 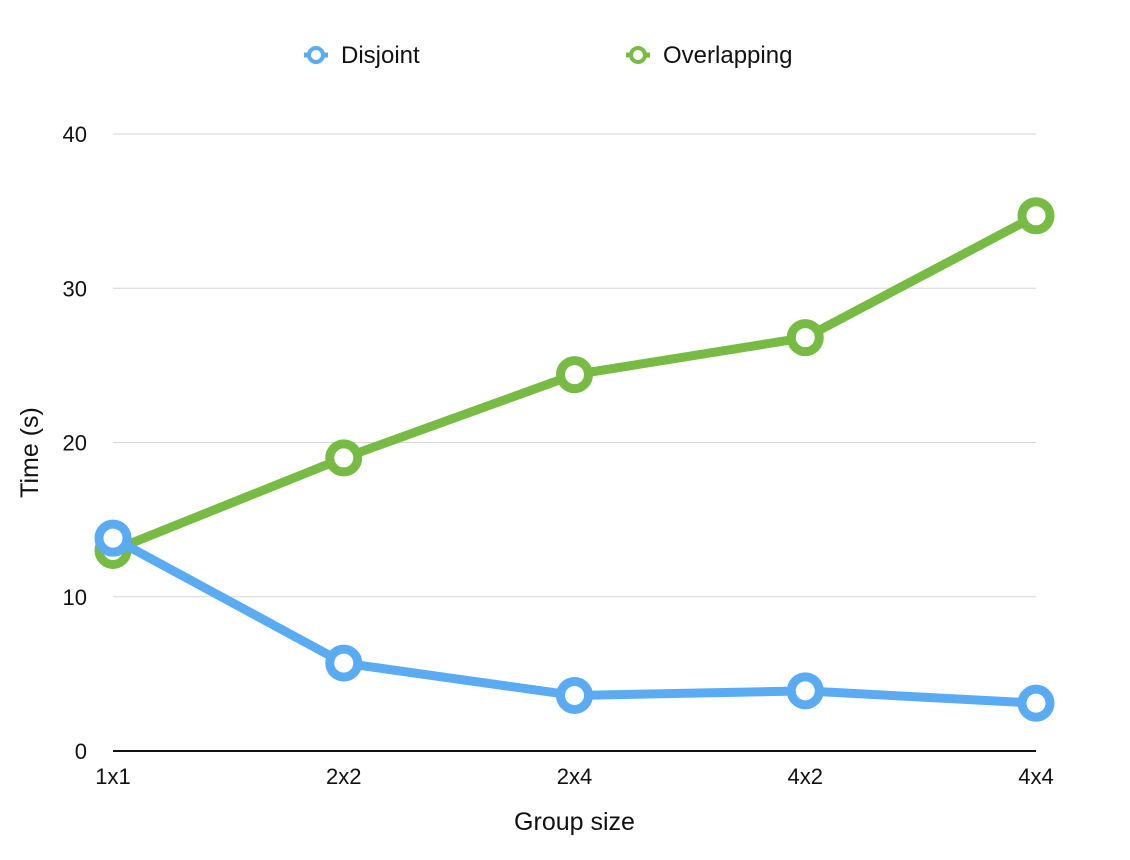 I want to click on legend-label-disjoint: Disjoint, so click(x=380, y=55).